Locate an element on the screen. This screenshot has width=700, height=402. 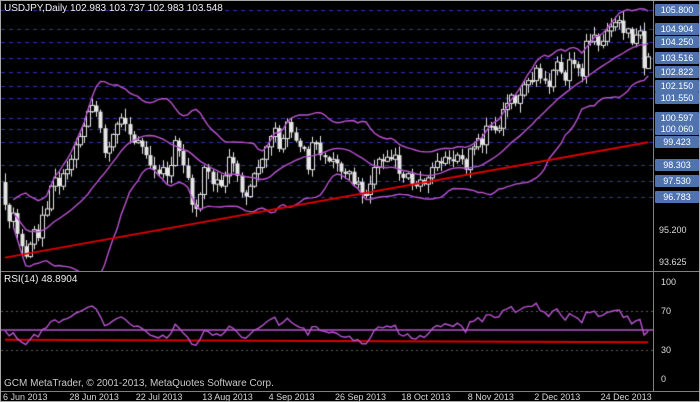
date-axis-label: 24 Dec 2013 is located at coordinates (626, 397).